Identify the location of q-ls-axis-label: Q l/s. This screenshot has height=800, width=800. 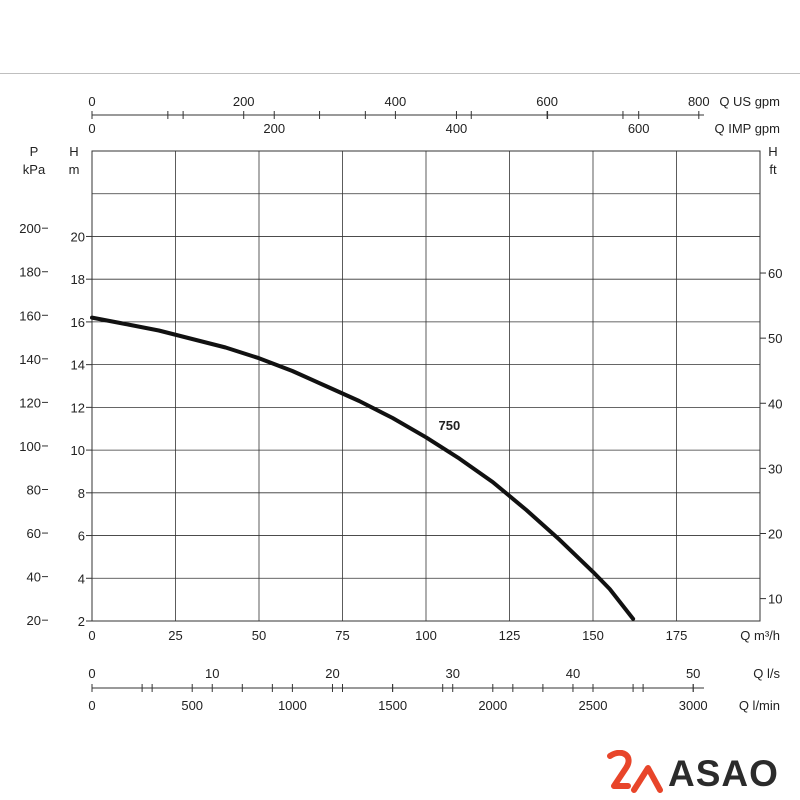
(766, 673).